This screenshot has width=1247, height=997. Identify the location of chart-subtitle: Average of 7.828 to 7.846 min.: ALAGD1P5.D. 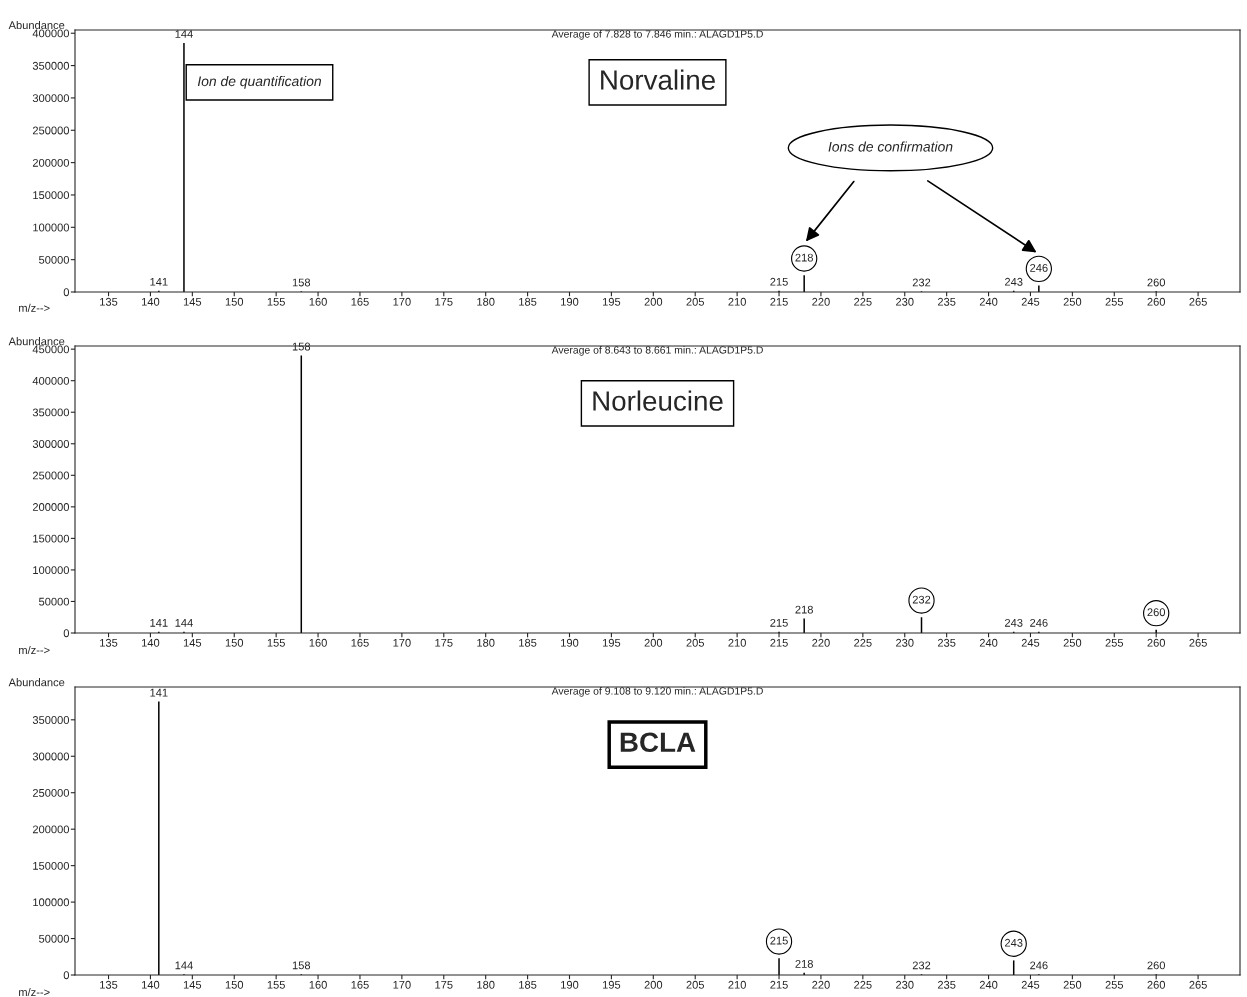
(657, 35).